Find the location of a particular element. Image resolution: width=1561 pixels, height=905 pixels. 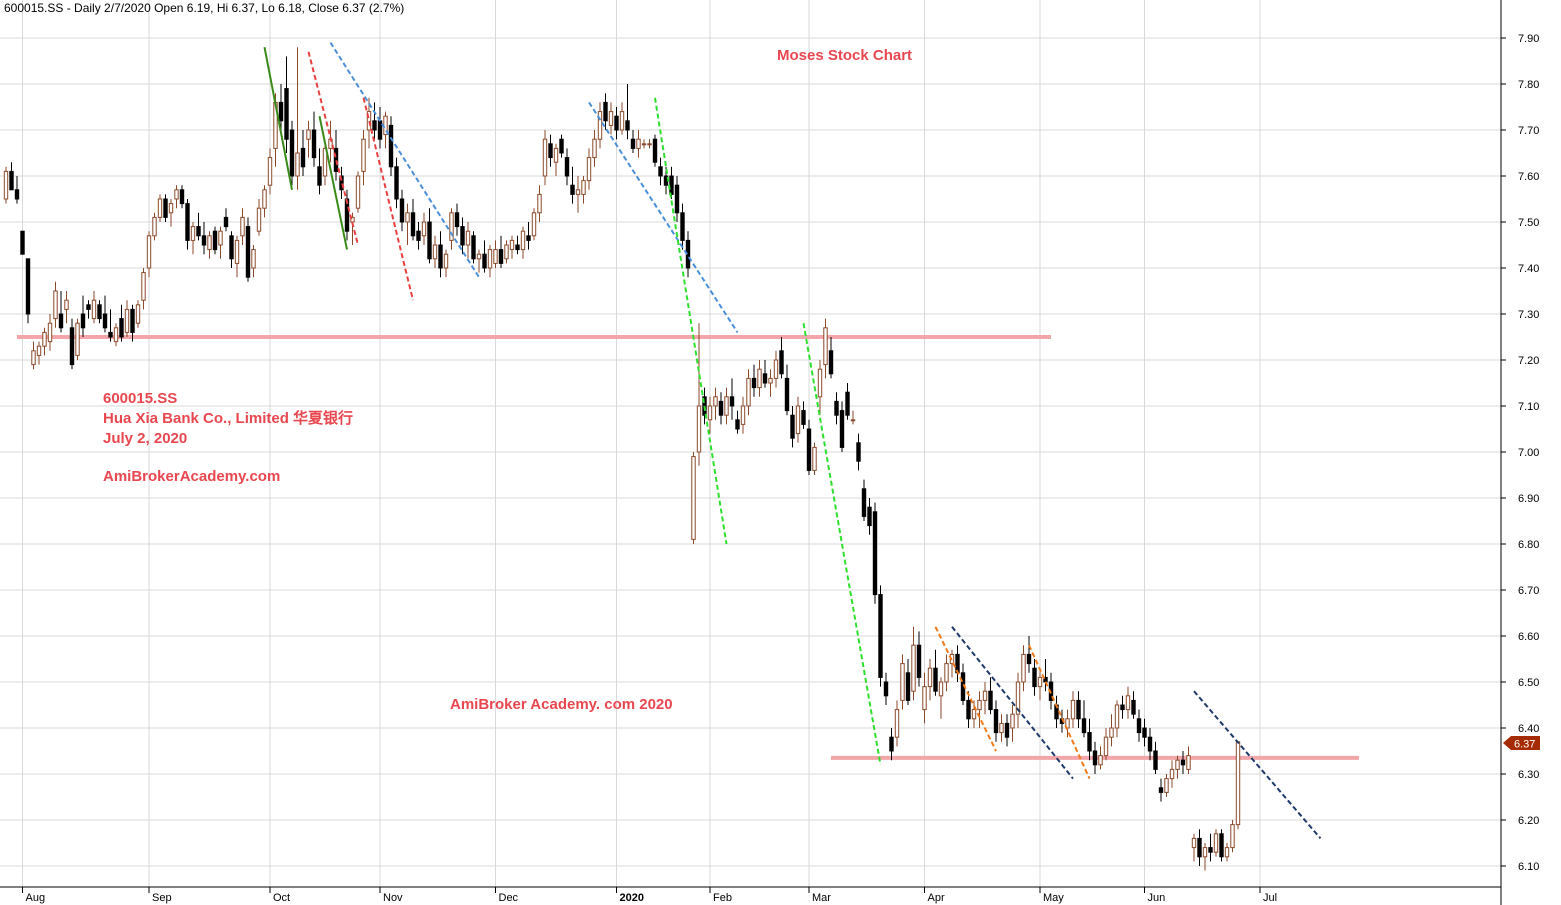

x-tick-label: Mar is located at coordinates (821, 898).